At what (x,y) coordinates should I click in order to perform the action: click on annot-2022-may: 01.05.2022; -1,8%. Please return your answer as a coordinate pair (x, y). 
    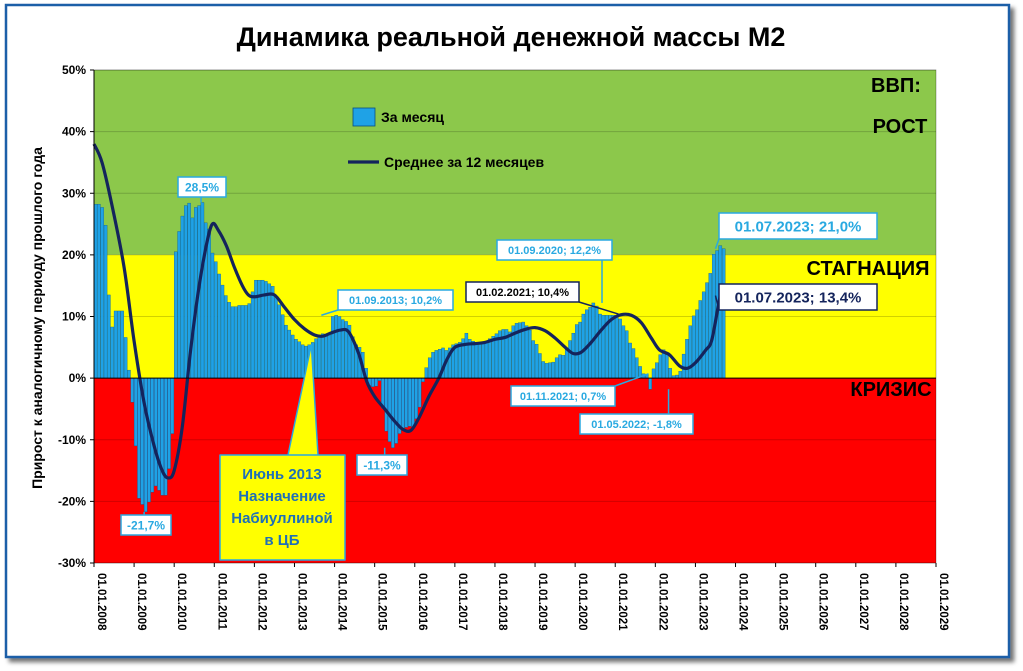
    Looking at the image, I should click on (636, 425).